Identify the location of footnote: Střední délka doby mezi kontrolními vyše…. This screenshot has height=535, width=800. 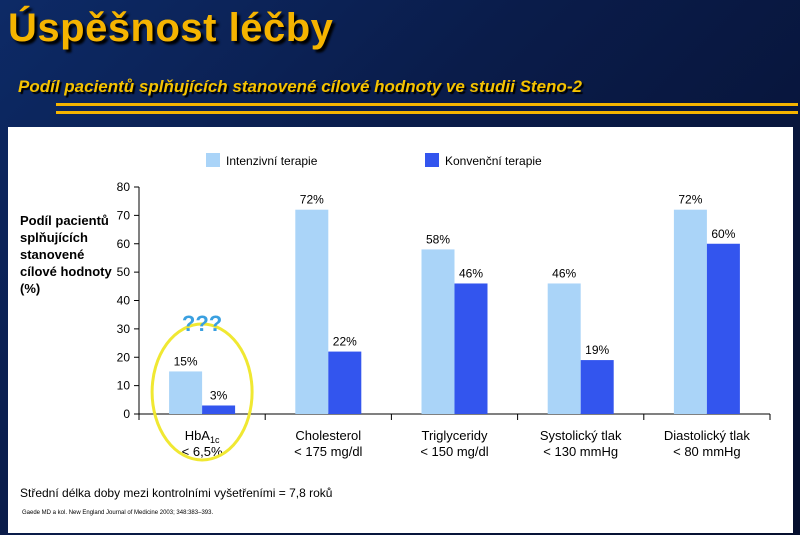
(176, 493).